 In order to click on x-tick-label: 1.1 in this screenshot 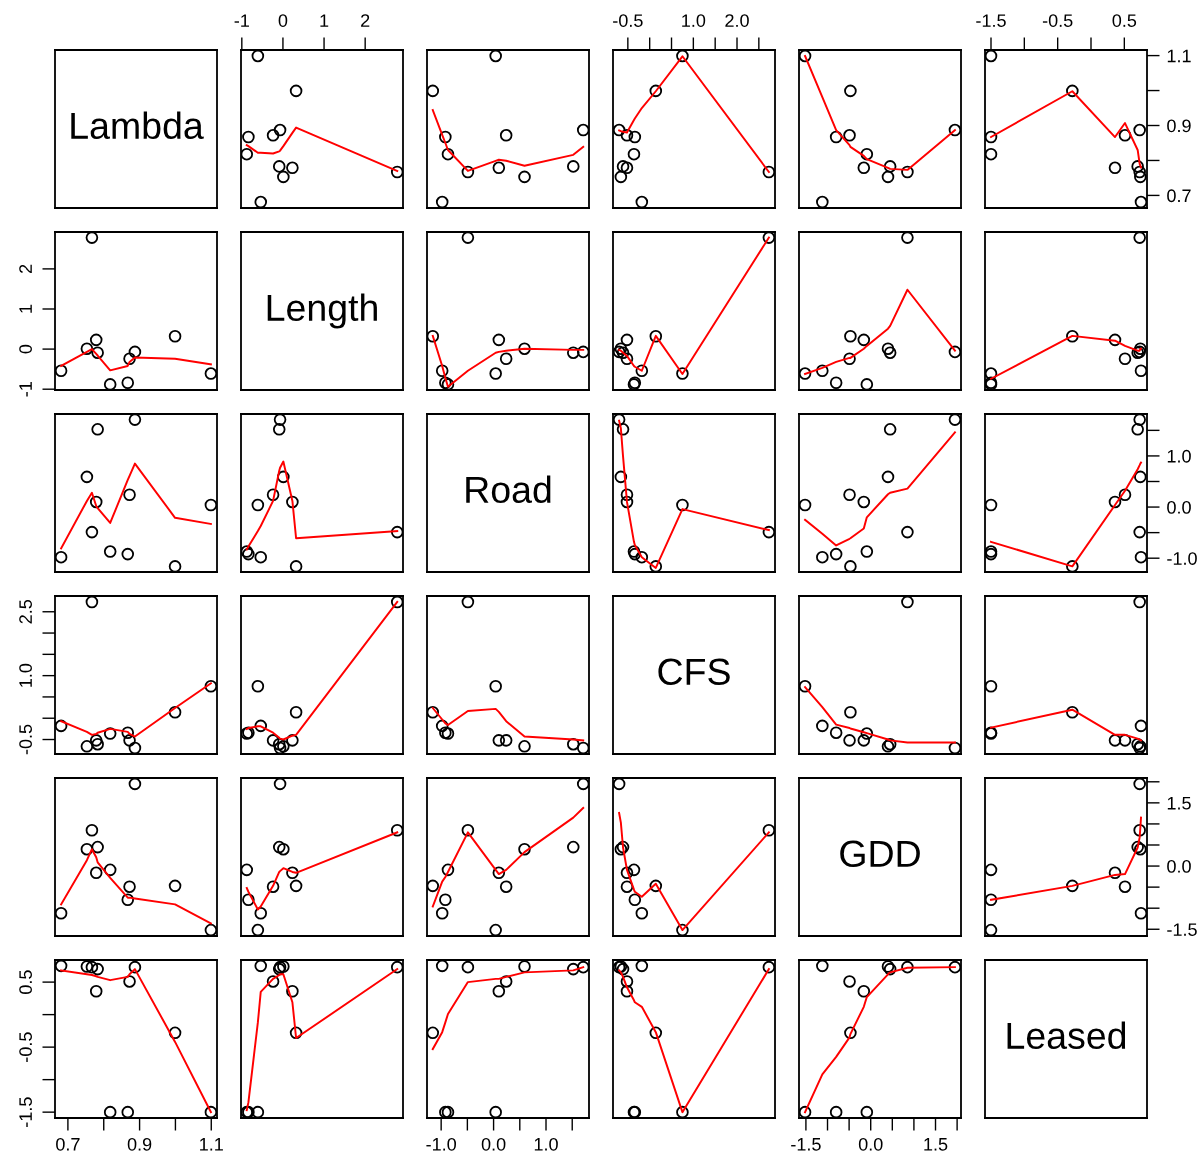, I will do `click(211, 1144)`.